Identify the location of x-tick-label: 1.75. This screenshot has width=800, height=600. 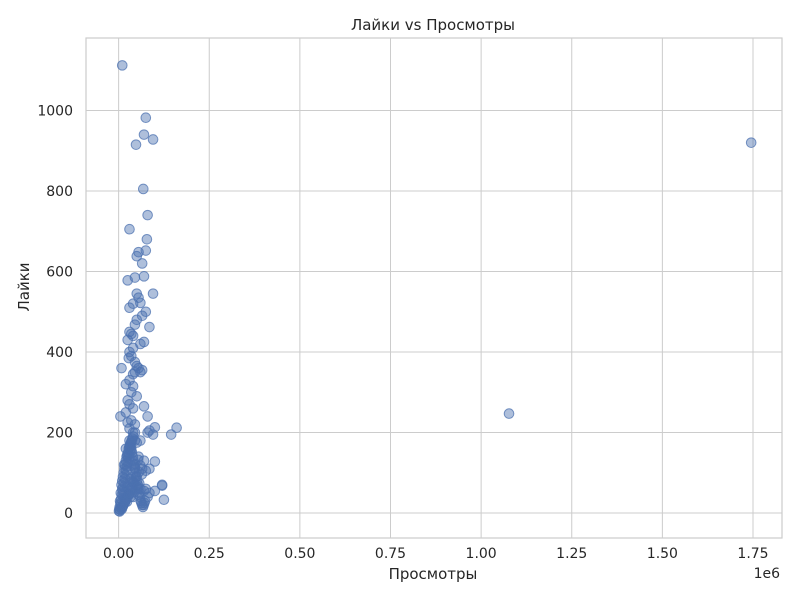
(752, 554).